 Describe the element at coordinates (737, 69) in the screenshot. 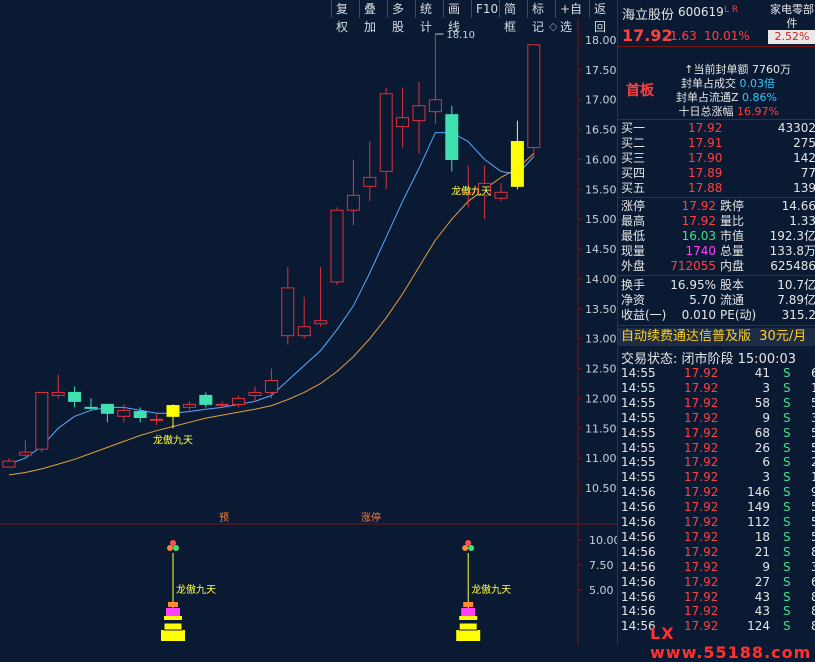

I see `seal-amount-row: ↑当前封单额 7760万` at that location.